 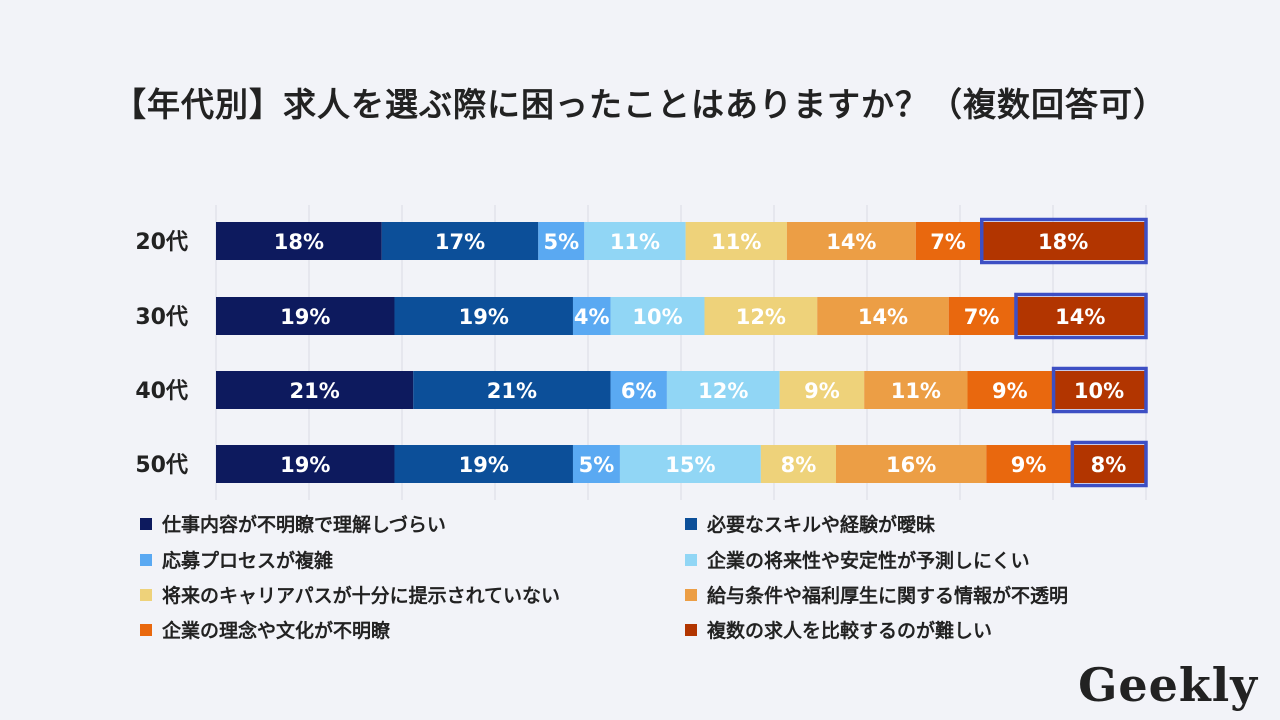 I want to click on legend-item: 応募プロセスが複雑, so click(x=236, y=559).